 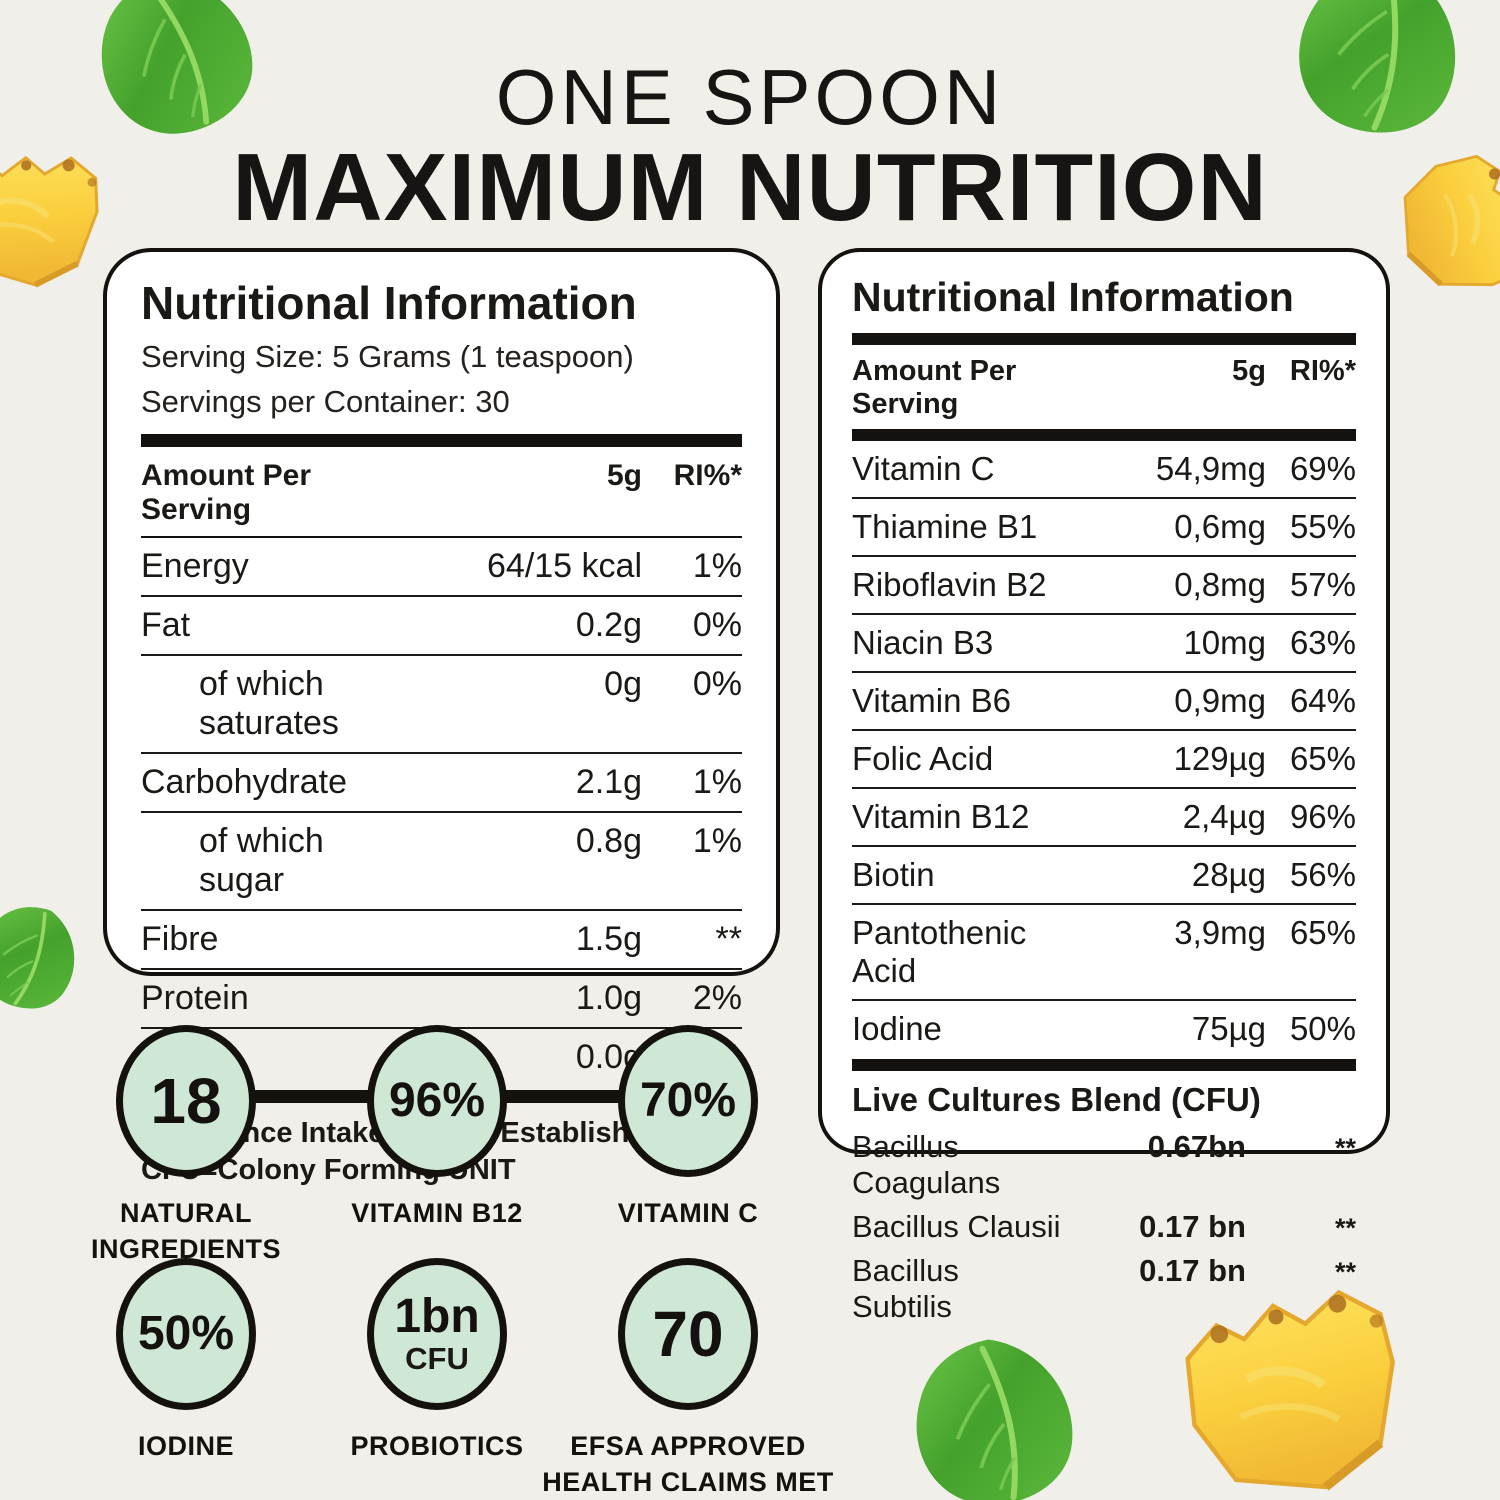 What do you see at coordinates (1228, 1028) in the screenshot?
I see `row-amount: 75µg` at bounding box center [1228, 1028].